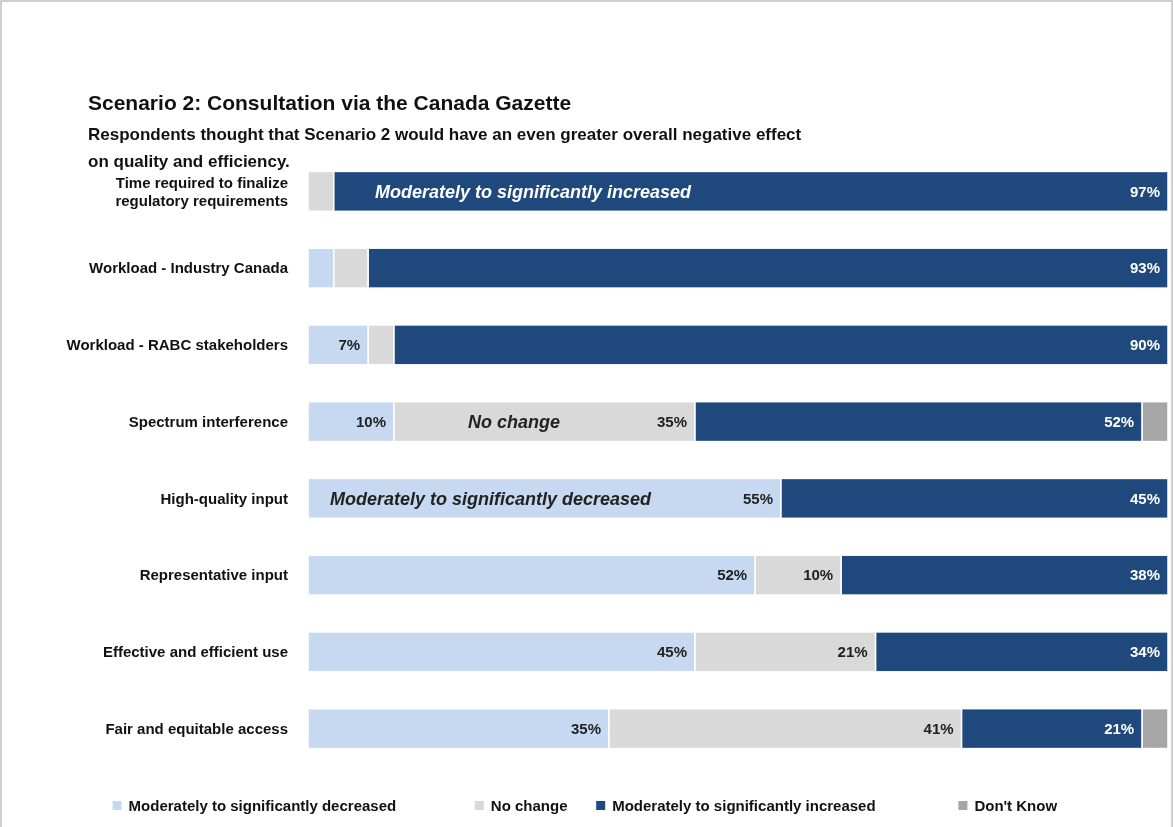 Image resolution: width=1173 pixels, height=827 pixels. What do you see at coordinates (349, 345) in the screenshot?
I see `data-label: 7%` at bounding box center [349, 345].